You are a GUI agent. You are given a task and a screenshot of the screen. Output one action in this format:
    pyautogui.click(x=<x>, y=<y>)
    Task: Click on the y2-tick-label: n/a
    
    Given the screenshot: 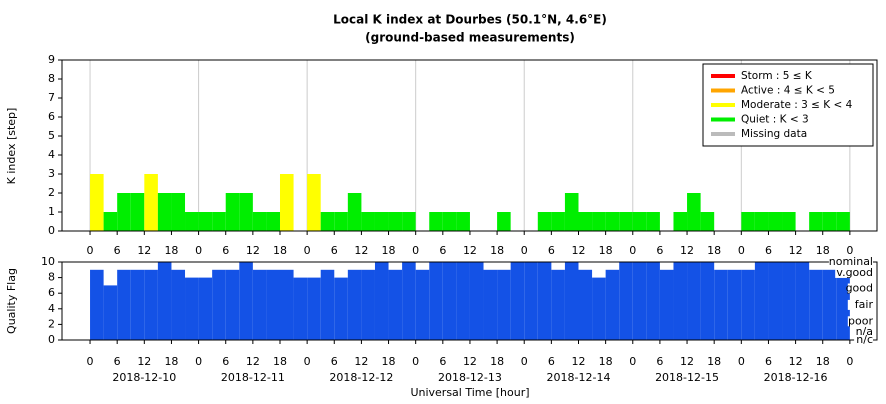 What is the action you would take?
    pyautogui.click(x=864, y=331)
    